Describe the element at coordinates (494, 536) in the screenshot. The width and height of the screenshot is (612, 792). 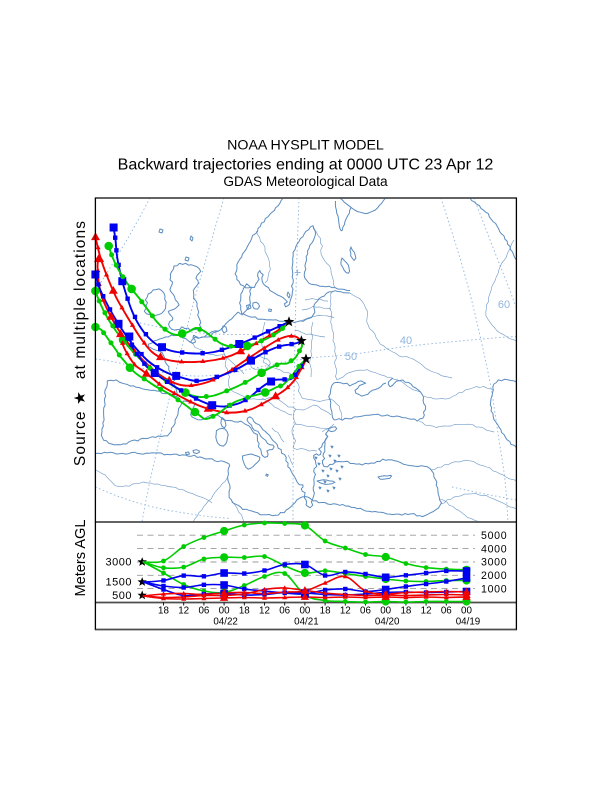
I see `svg-text: 5000` at that location.